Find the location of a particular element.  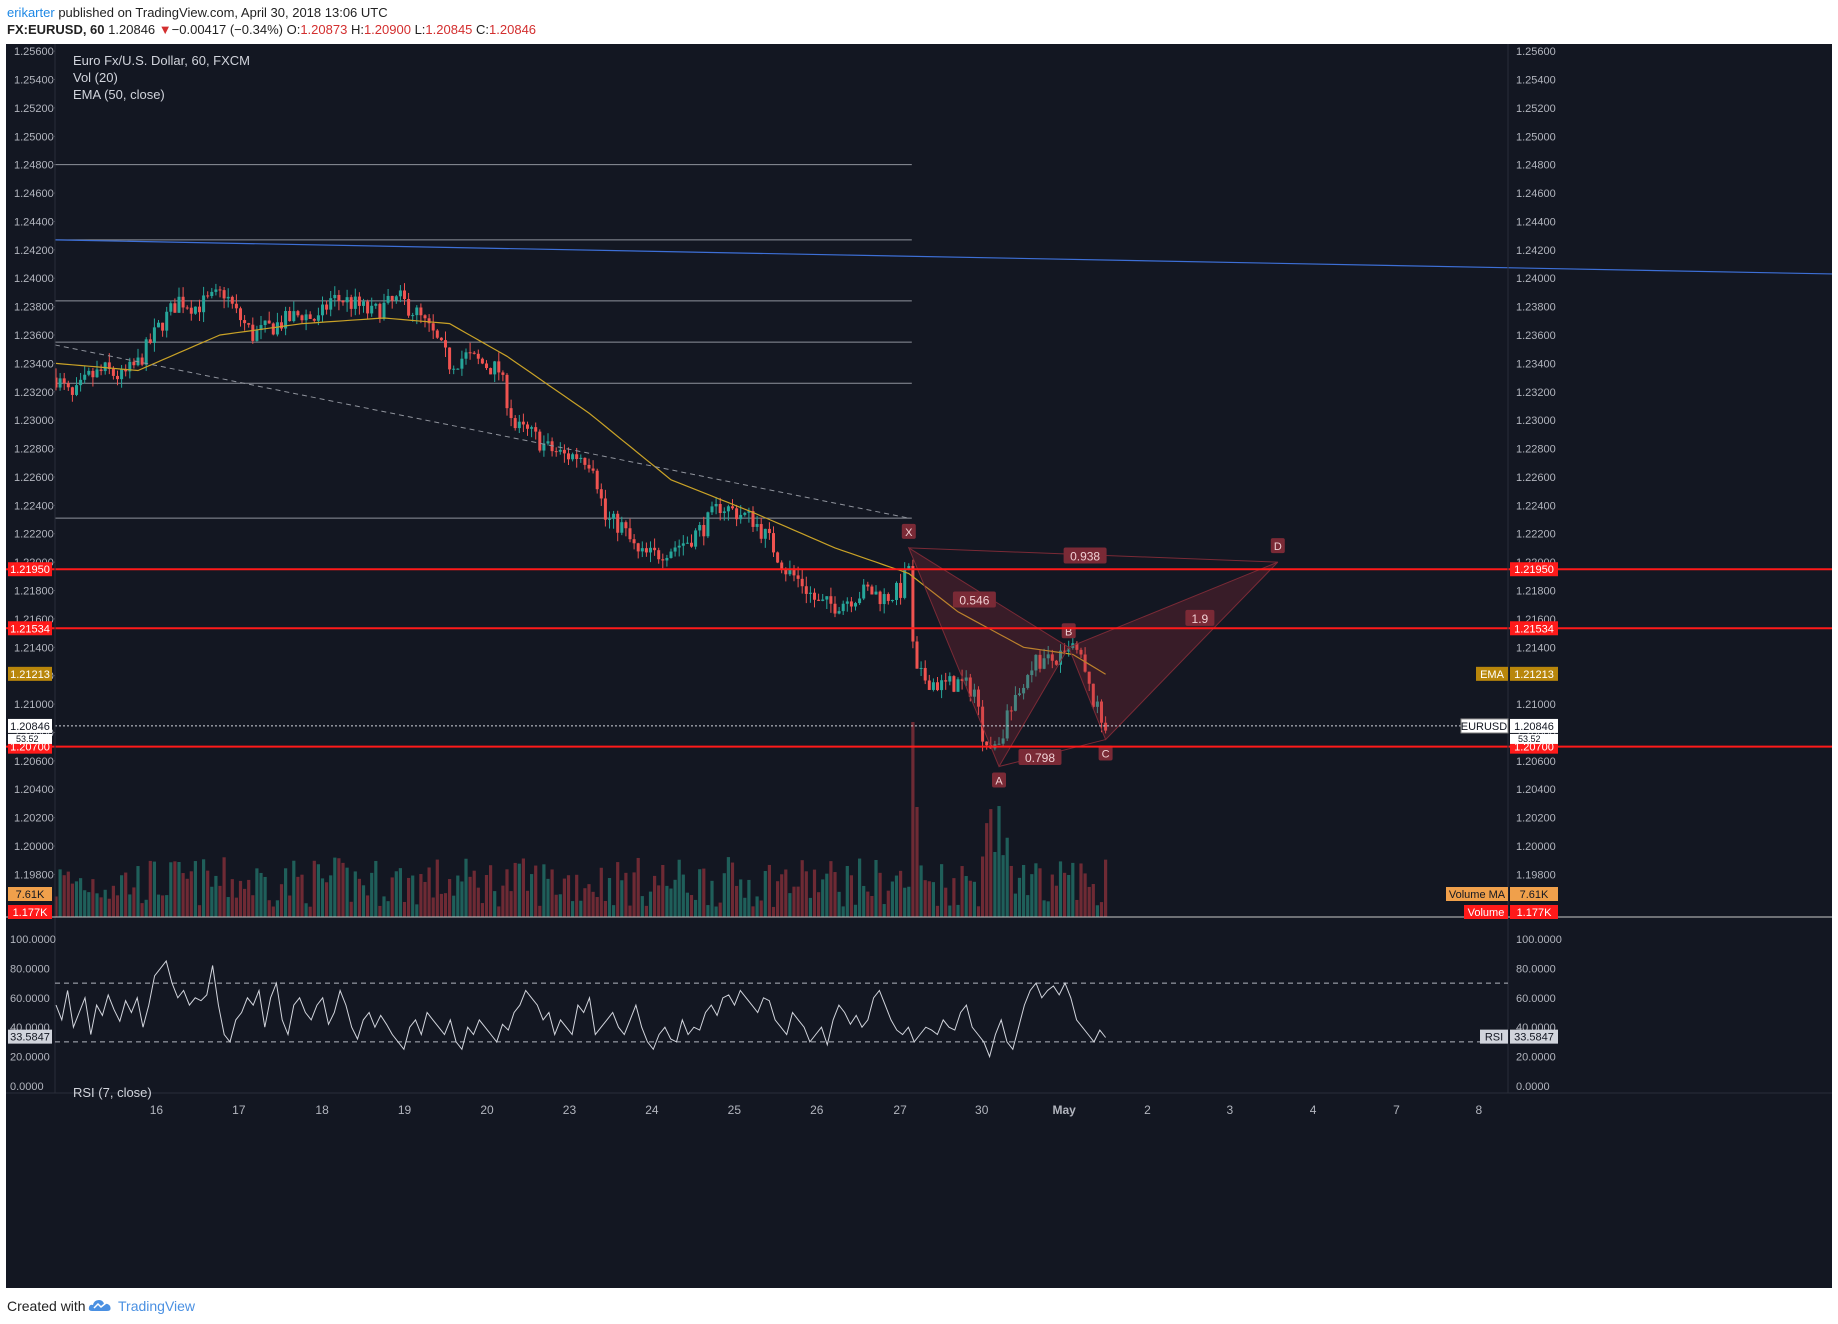

y-tick-right: 1.20000 is located at coordinates (1536, 847).